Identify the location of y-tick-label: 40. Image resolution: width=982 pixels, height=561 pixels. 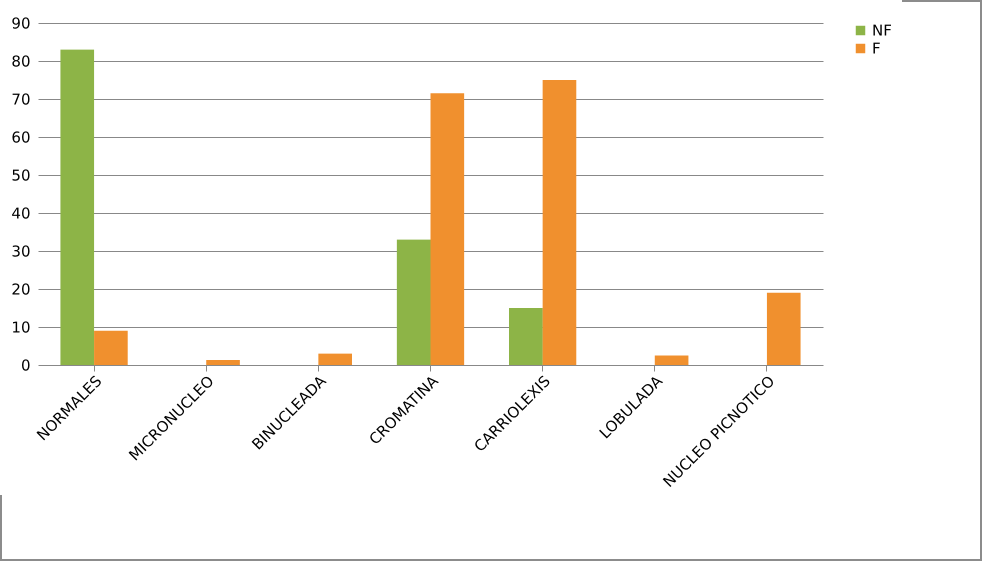
(20, 213).